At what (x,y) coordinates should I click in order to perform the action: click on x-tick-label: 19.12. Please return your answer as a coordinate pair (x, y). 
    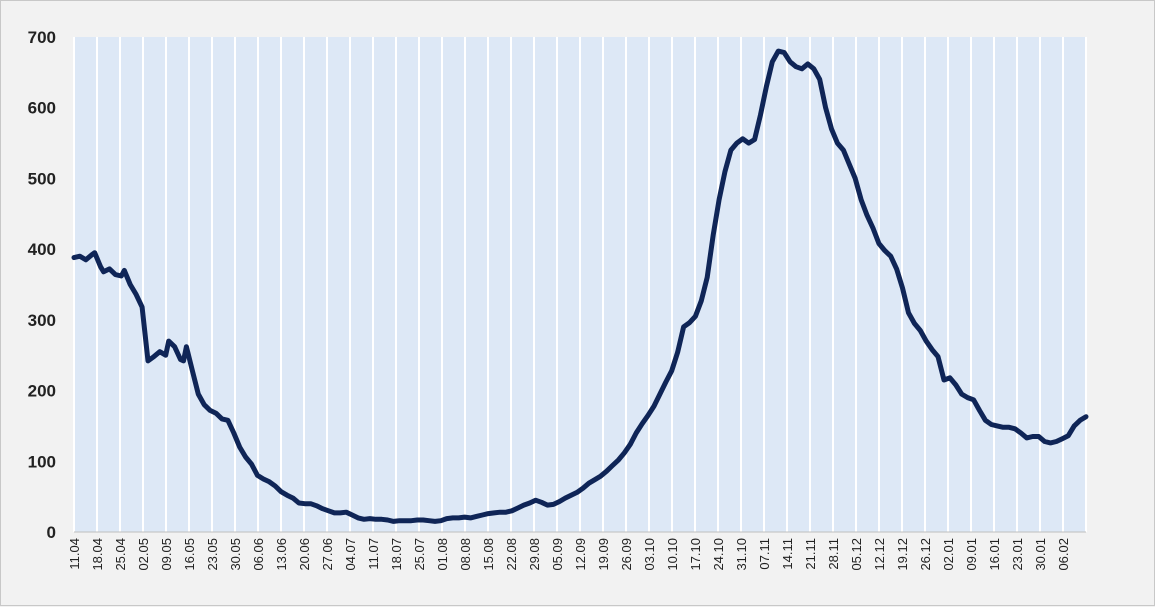
    Looking at the image, I should click on (902, 554).